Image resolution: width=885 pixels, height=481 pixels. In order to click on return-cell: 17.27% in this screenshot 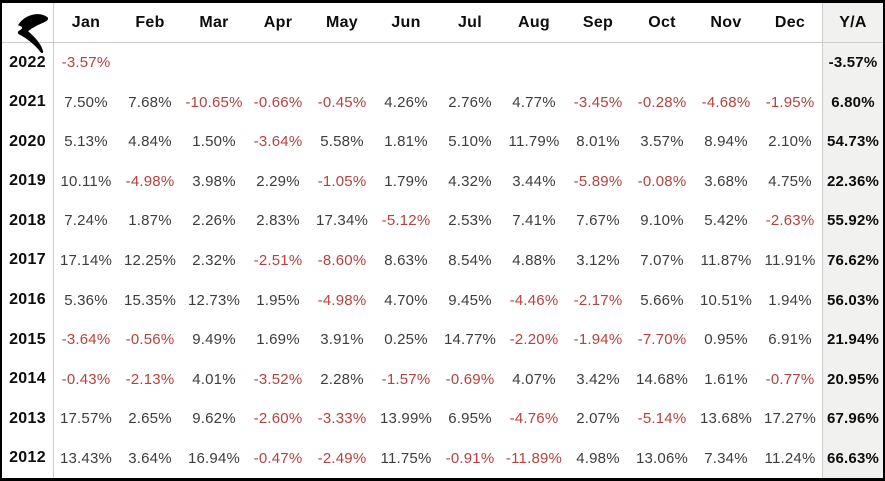, I will do `click(790, 419)`.